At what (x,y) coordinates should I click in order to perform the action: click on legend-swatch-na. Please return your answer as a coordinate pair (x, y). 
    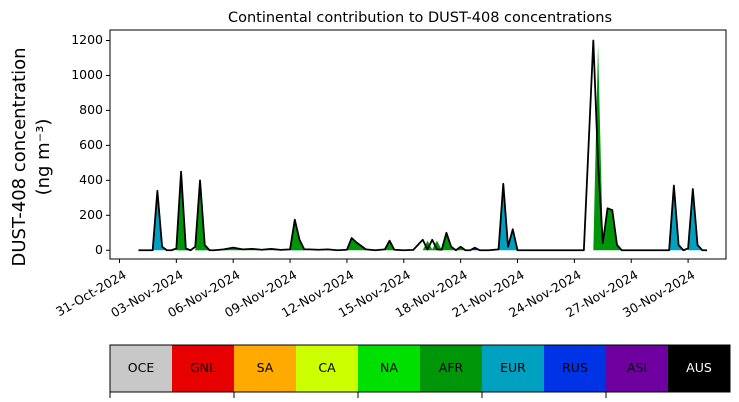
    Looking at the image, I should click on (389, 368).